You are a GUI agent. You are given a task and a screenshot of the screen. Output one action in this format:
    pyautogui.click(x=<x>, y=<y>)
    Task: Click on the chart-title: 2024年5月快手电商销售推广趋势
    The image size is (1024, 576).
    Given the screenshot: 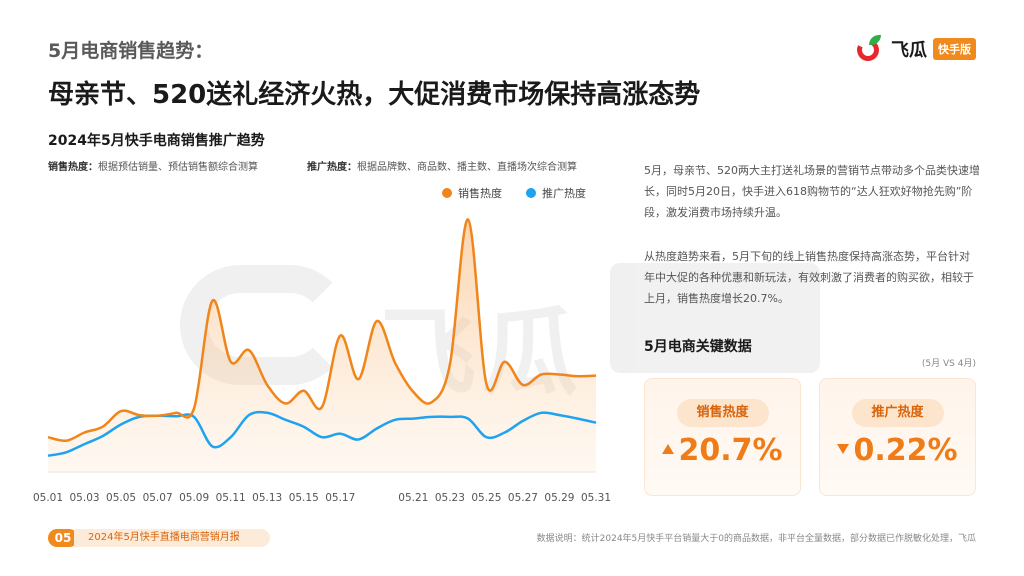 What is the action you would take?
    pyautogui.click(x=156, y=141)
    